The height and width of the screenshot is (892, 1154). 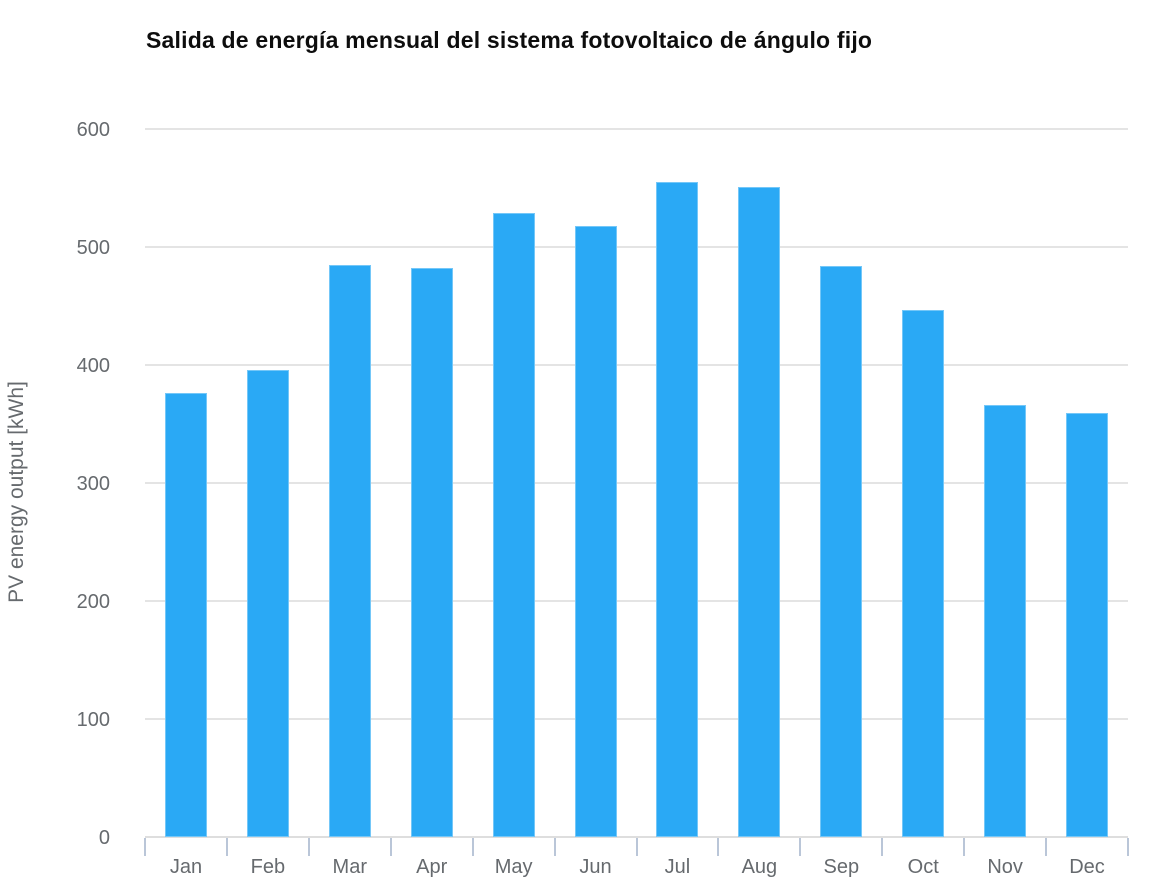 I want to click on y-tick-label-100: 100, so click(x=93, y=720).